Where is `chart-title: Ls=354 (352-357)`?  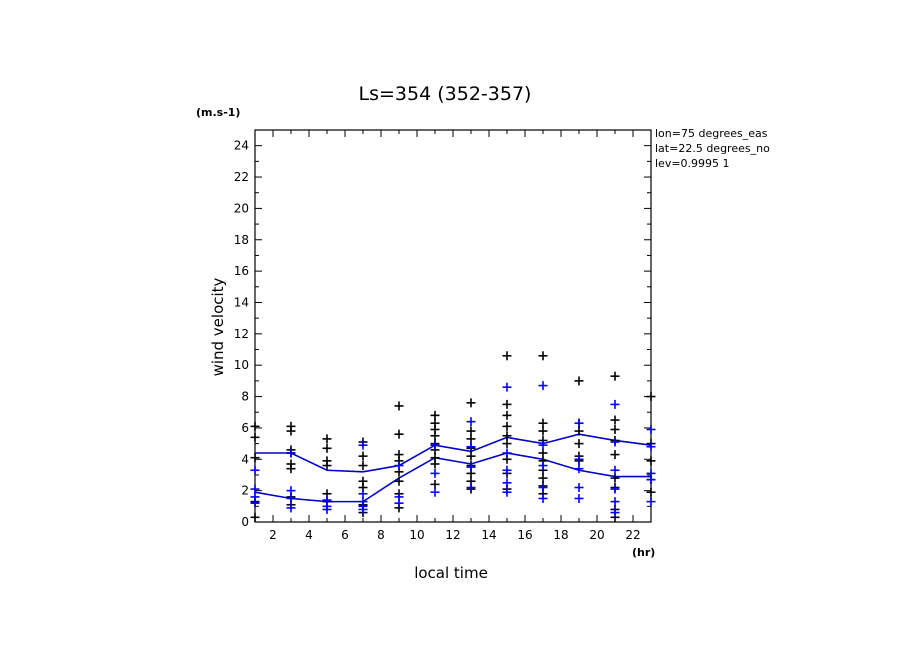 chart-title: Ls=354 (352-357) is located at coordinates (445, 94).